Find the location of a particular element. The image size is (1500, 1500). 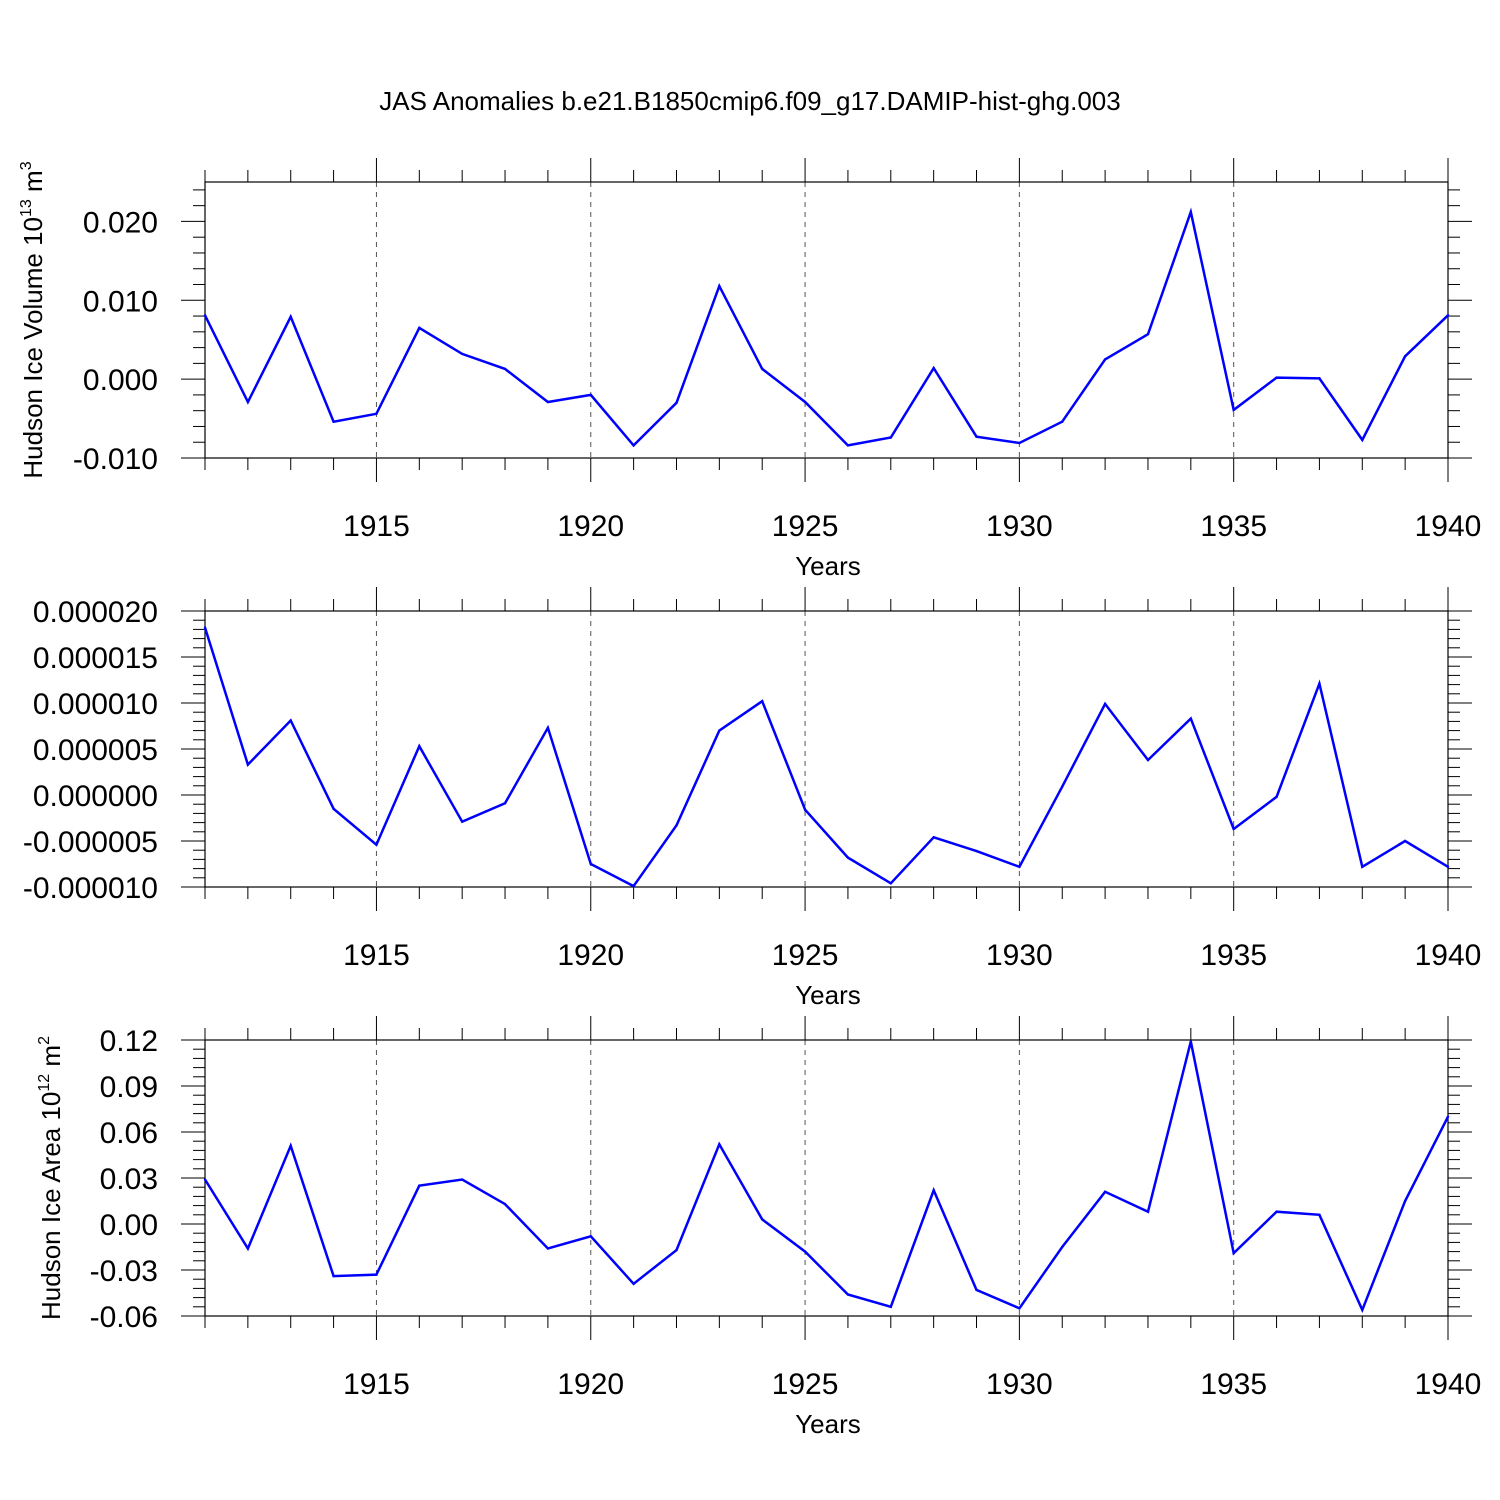

y-tick-label: 0.020 is located at coordinates (120, 222).